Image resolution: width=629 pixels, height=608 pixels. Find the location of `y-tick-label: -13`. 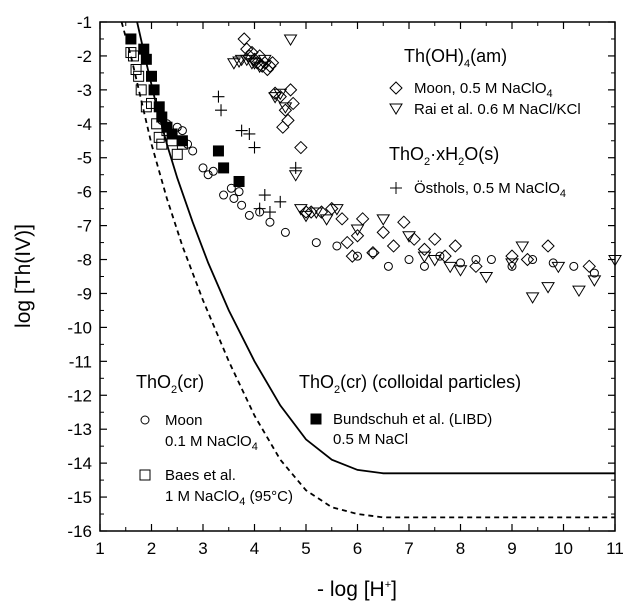

y-tick-label: -13 is located at coordinates (79, 429).